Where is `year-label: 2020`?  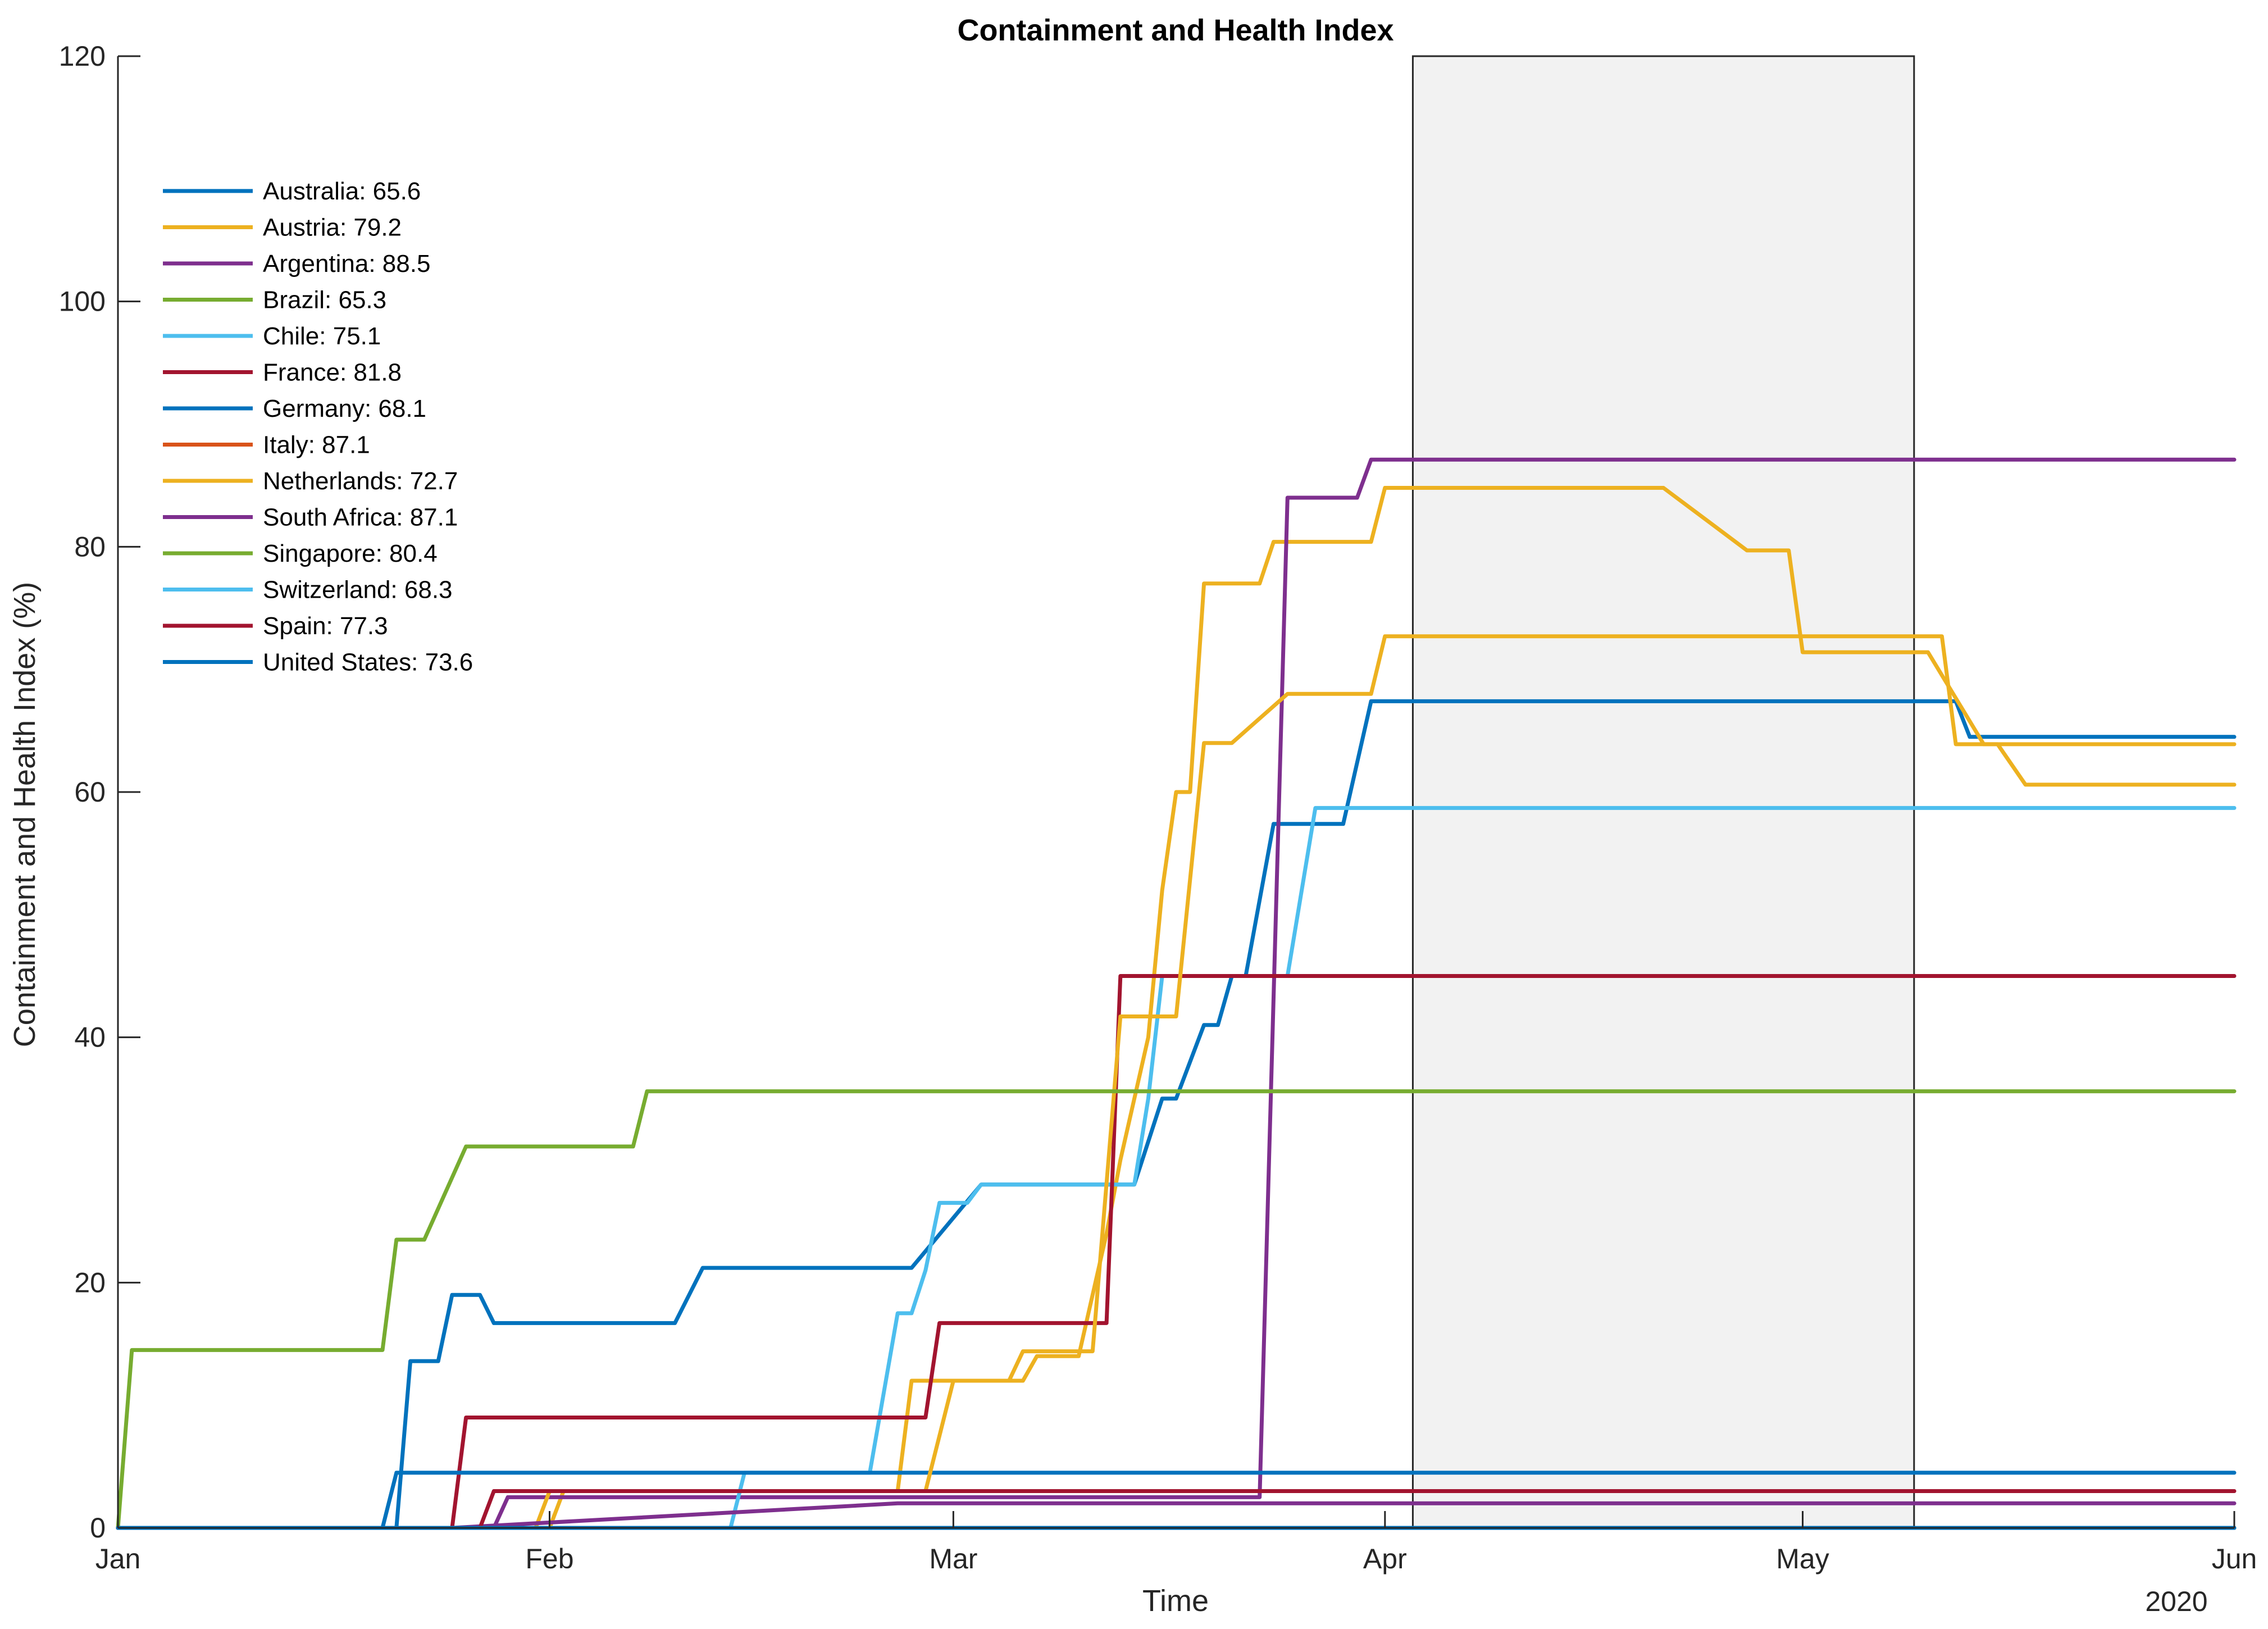 year-label: 2020 is located at coordinates (2176, 1601).